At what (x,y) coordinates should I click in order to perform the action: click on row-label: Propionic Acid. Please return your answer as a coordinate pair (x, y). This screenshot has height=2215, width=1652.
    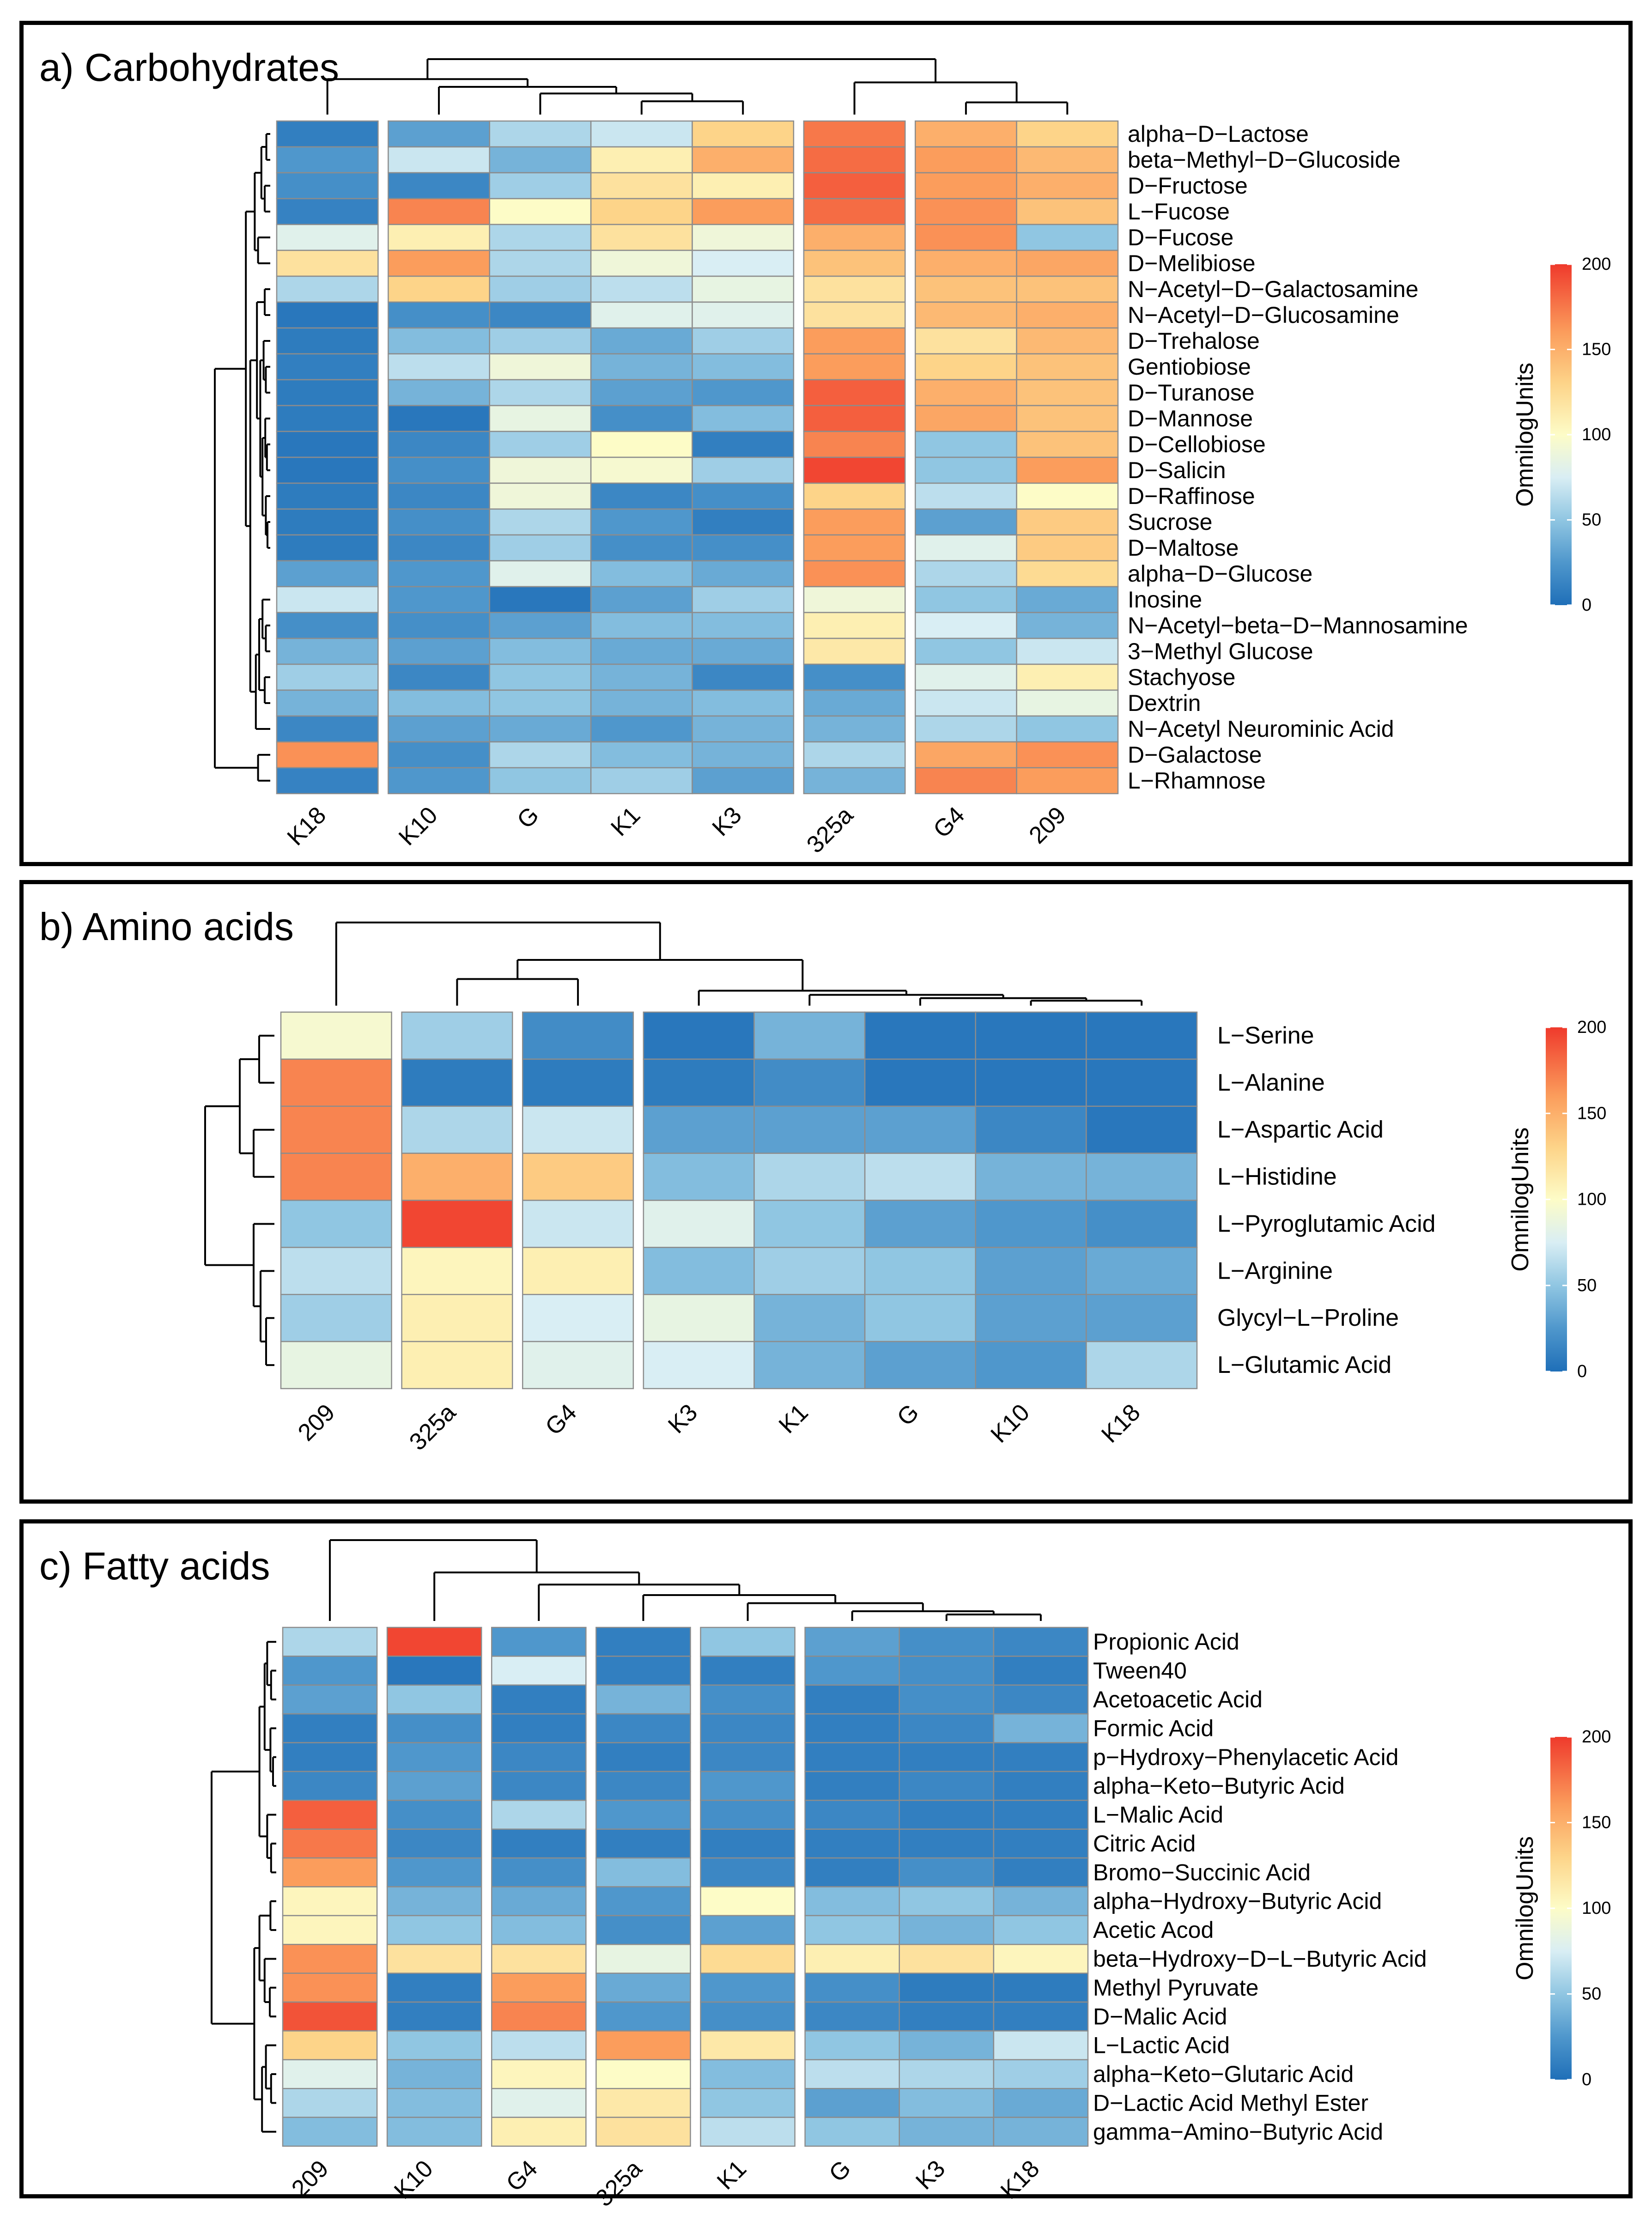
    Looking at the image, I should click on (1166, 1642).